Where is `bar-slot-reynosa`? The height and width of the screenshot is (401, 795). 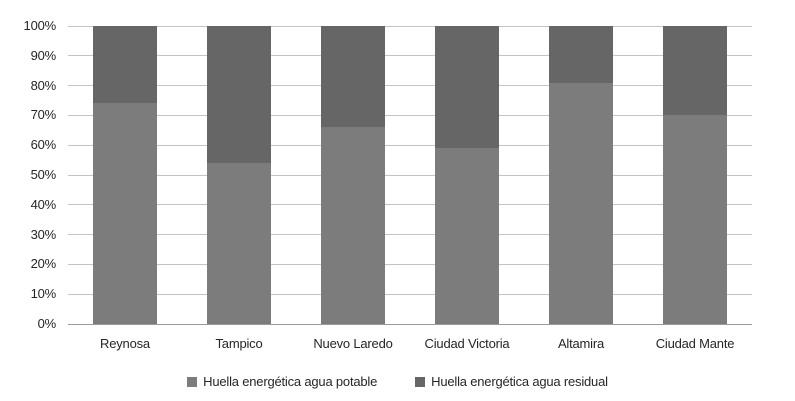 bar-slot-reynosa is located at coordinates (125, 175).